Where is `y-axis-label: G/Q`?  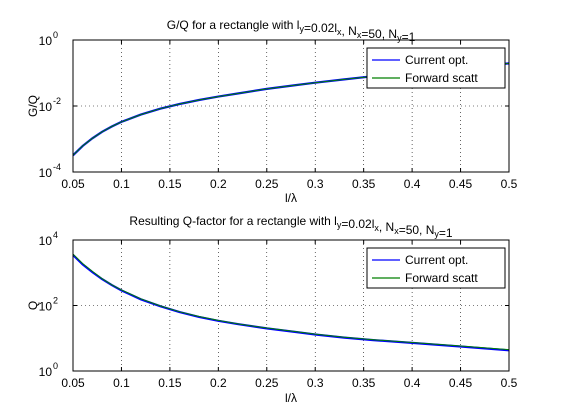 y-axis-label: G/Q is located at coordinates (33, 106).